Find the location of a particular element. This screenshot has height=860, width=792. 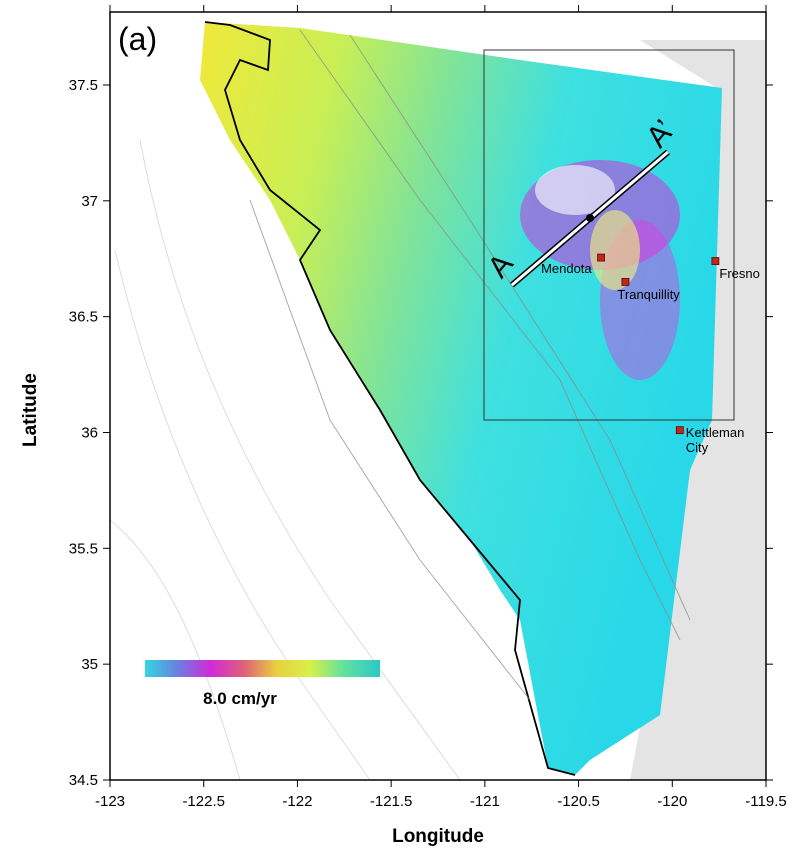

x-tick-label: -122.5 is located at coordinates (203, 801).